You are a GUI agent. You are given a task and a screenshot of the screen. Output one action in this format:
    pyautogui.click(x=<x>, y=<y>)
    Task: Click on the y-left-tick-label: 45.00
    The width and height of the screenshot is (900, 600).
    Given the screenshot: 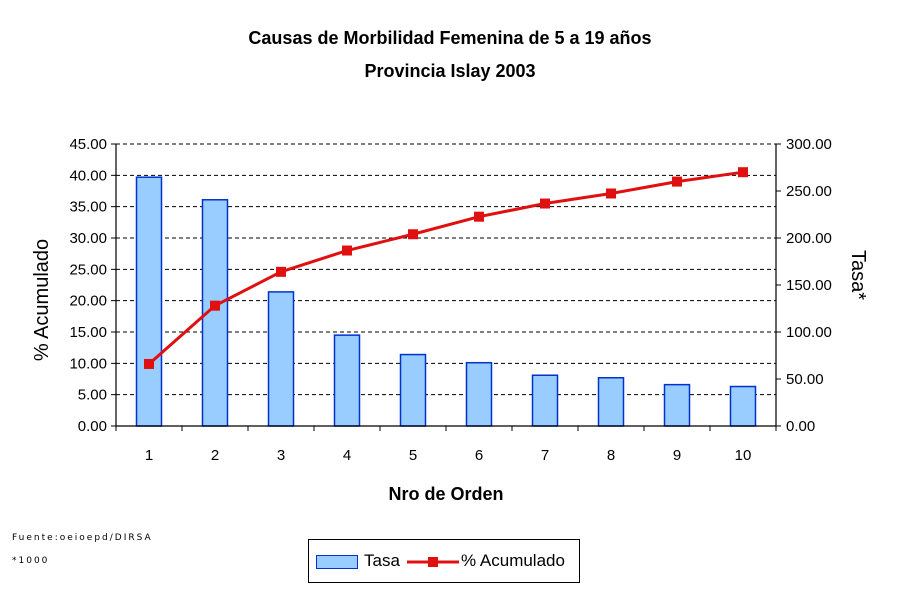 What is the action you would take?
    pyautogui.click(x=88, y=144)
    